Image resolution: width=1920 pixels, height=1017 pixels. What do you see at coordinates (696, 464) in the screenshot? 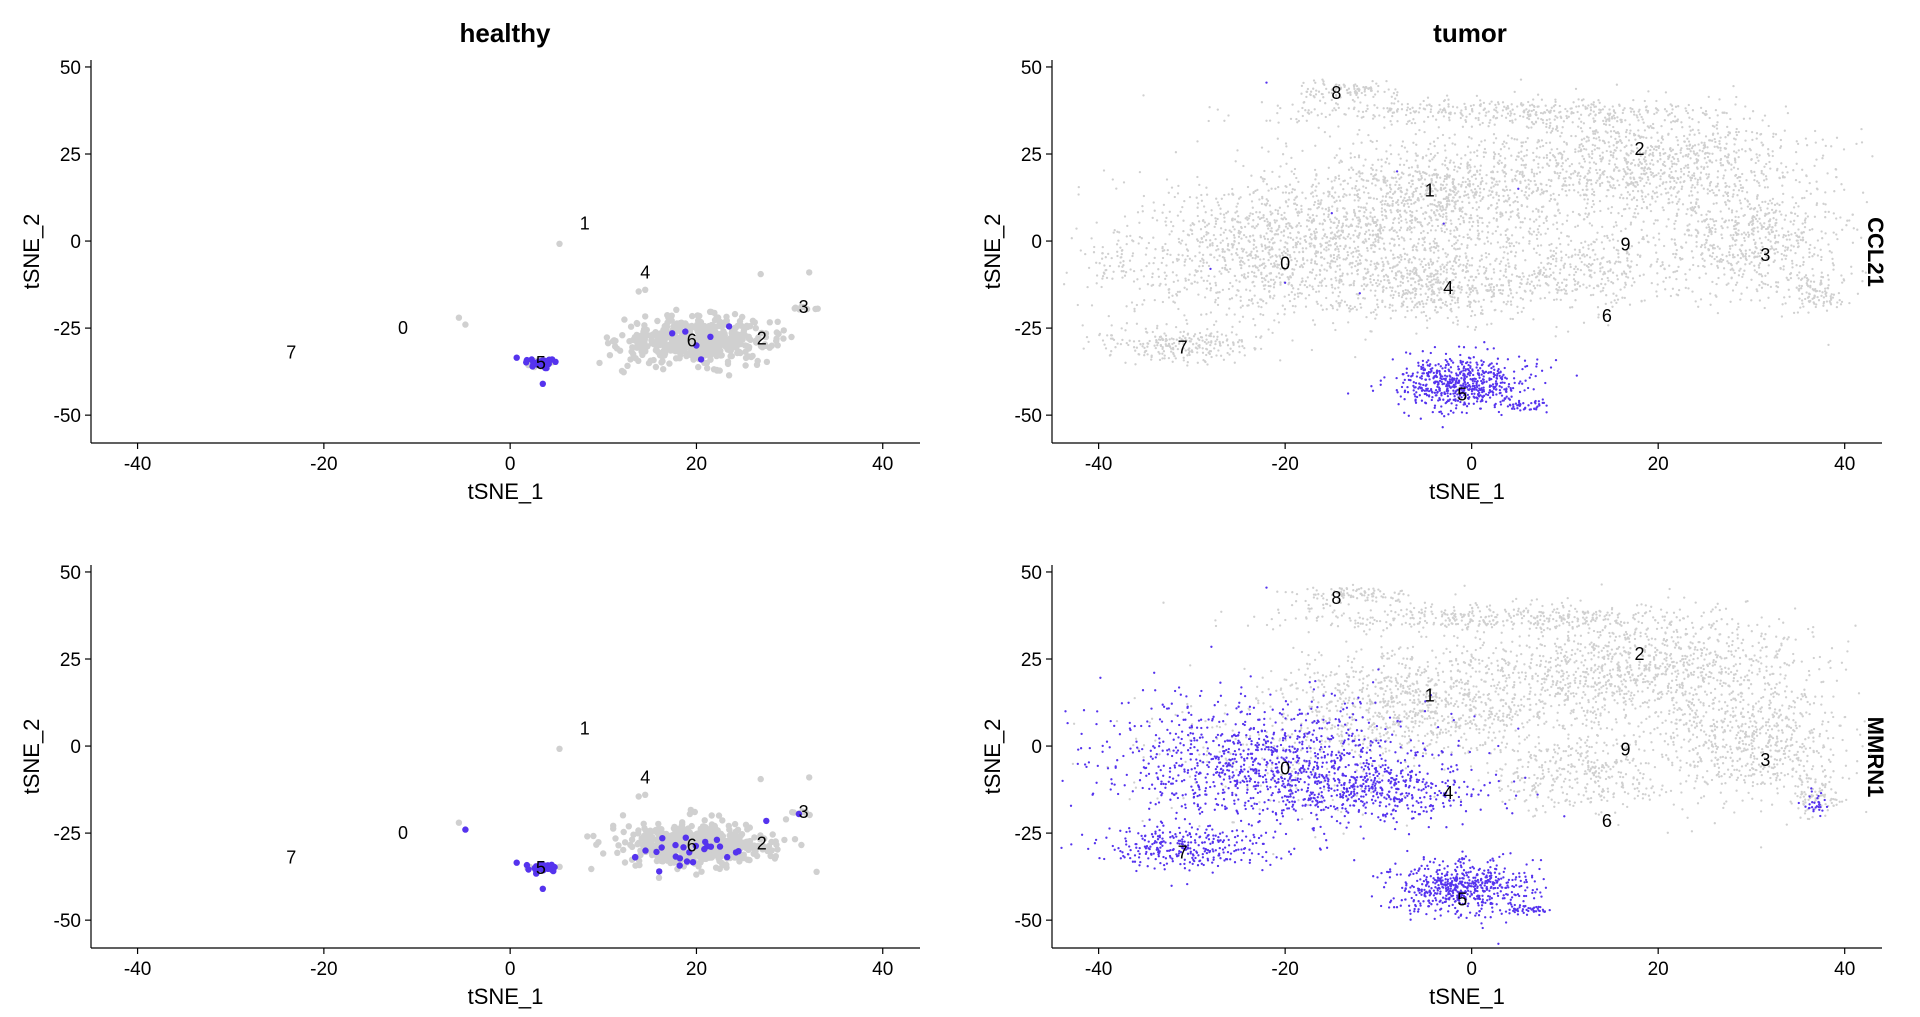
I see `x-tick-label: 20` at bounding box center [696, 464].